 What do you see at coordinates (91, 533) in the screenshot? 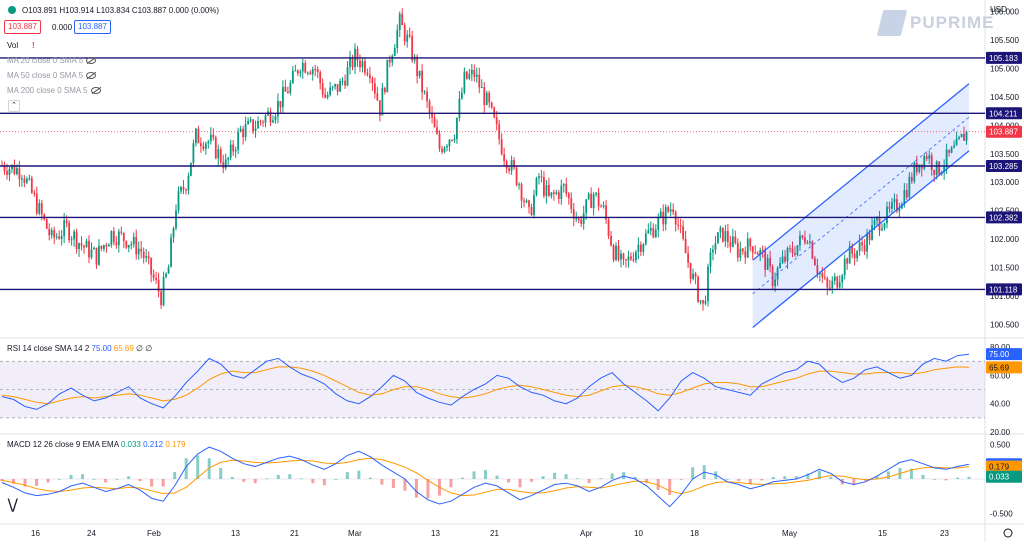
I see `time-tick-label: 24` at bounding box center [91, 533].